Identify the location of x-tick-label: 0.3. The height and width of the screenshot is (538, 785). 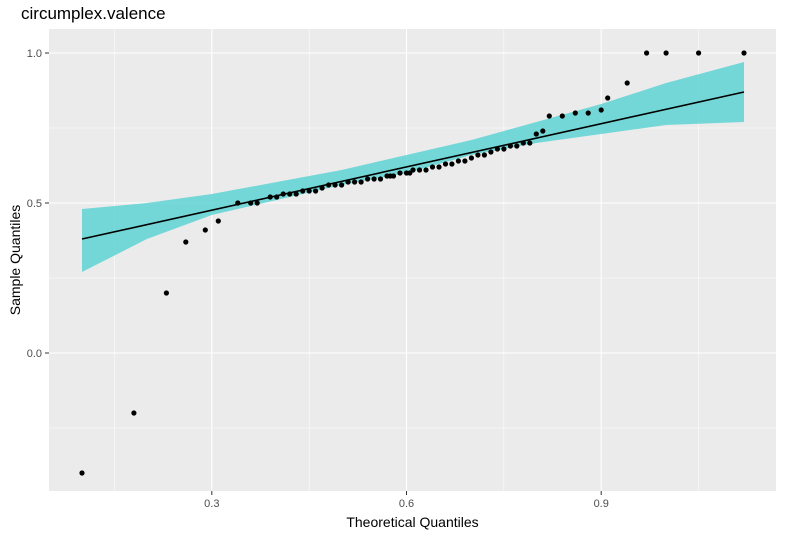
(211, 504).